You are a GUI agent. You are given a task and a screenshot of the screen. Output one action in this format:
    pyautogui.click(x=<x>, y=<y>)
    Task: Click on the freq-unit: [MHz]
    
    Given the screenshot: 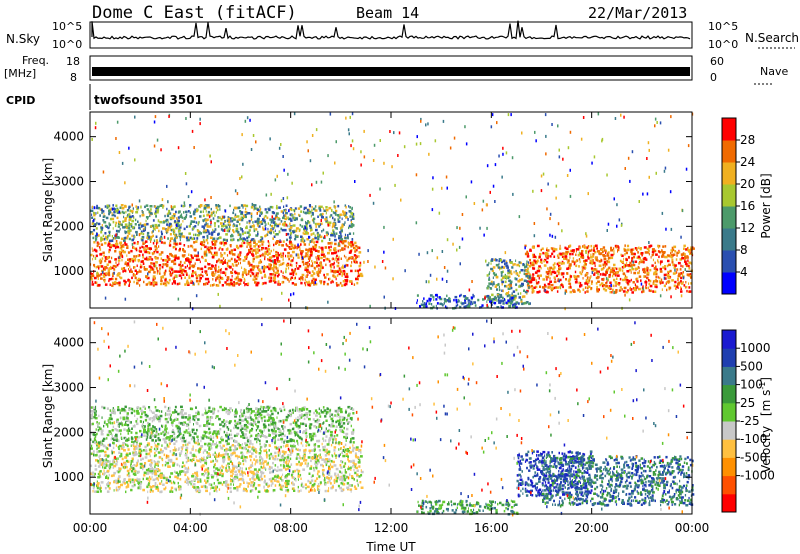 What is the action you would take?
    pyautogui.click(x=20, y=73)
    